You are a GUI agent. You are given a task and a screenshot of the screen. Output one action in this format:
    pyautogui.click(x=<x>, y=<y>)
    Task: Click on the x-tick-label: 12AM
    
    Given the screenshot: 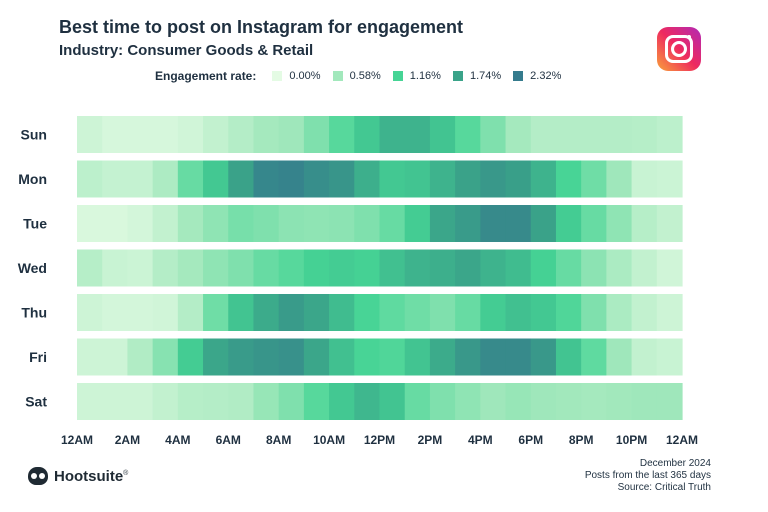 What is the action you would take?
    pyautogui.click(x=682, y=440)
    